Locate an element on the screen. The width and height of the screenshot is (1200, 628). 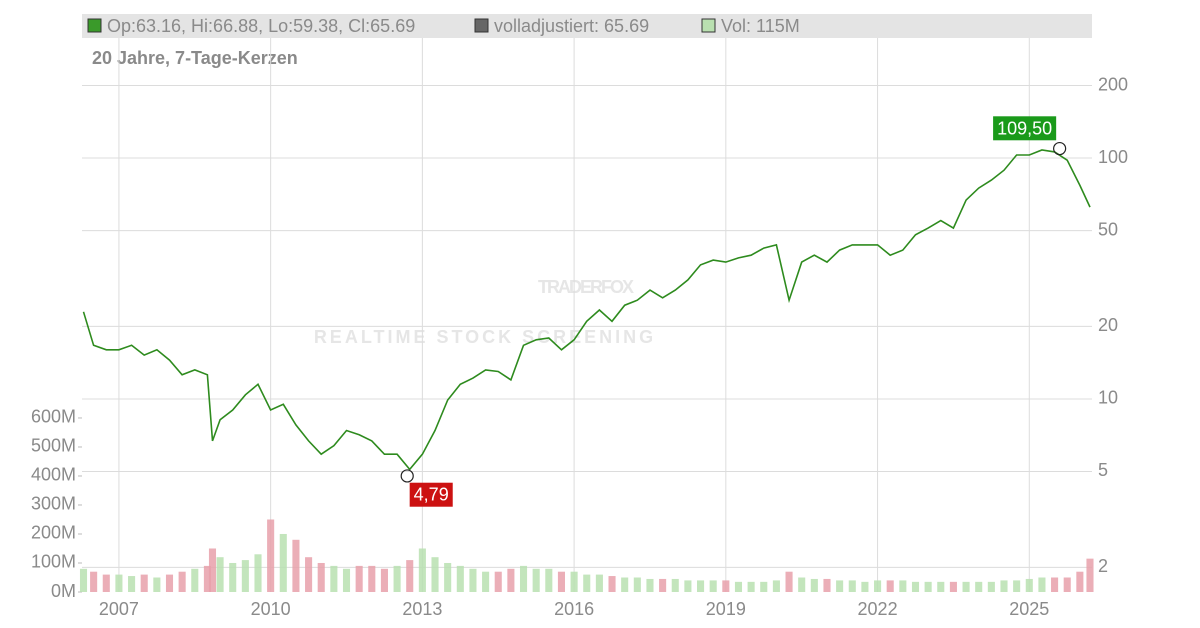
x-tick-label: 2007 is located at coordinates (119, 609).